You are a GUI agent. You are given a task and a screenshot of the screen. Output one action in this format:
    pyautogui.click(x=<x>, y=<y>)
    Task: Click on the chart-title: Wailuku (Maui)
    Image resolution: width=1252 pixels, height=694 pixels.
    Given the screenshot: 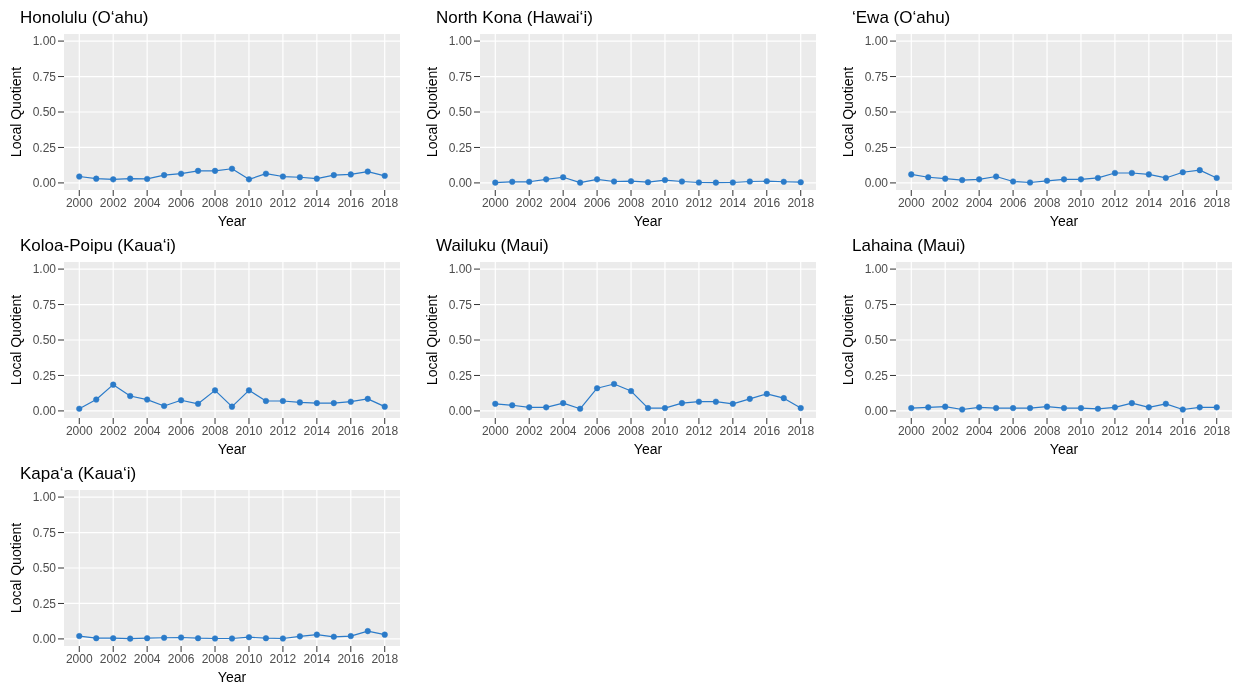 What is the action you would take?
    pyautogui.click(x=492, y=246)
    